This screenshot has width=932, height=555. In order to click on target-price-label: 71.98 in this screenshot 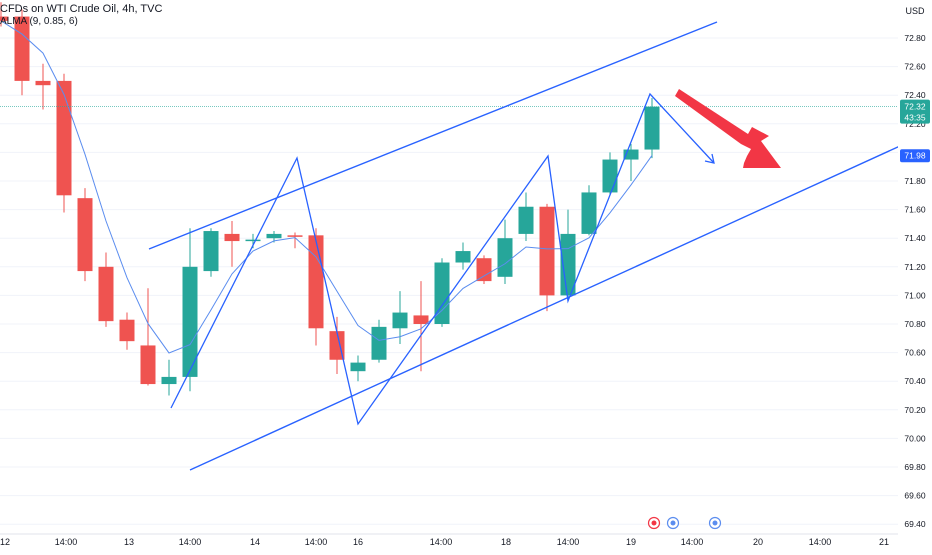, I will do `click(915, 155)`.